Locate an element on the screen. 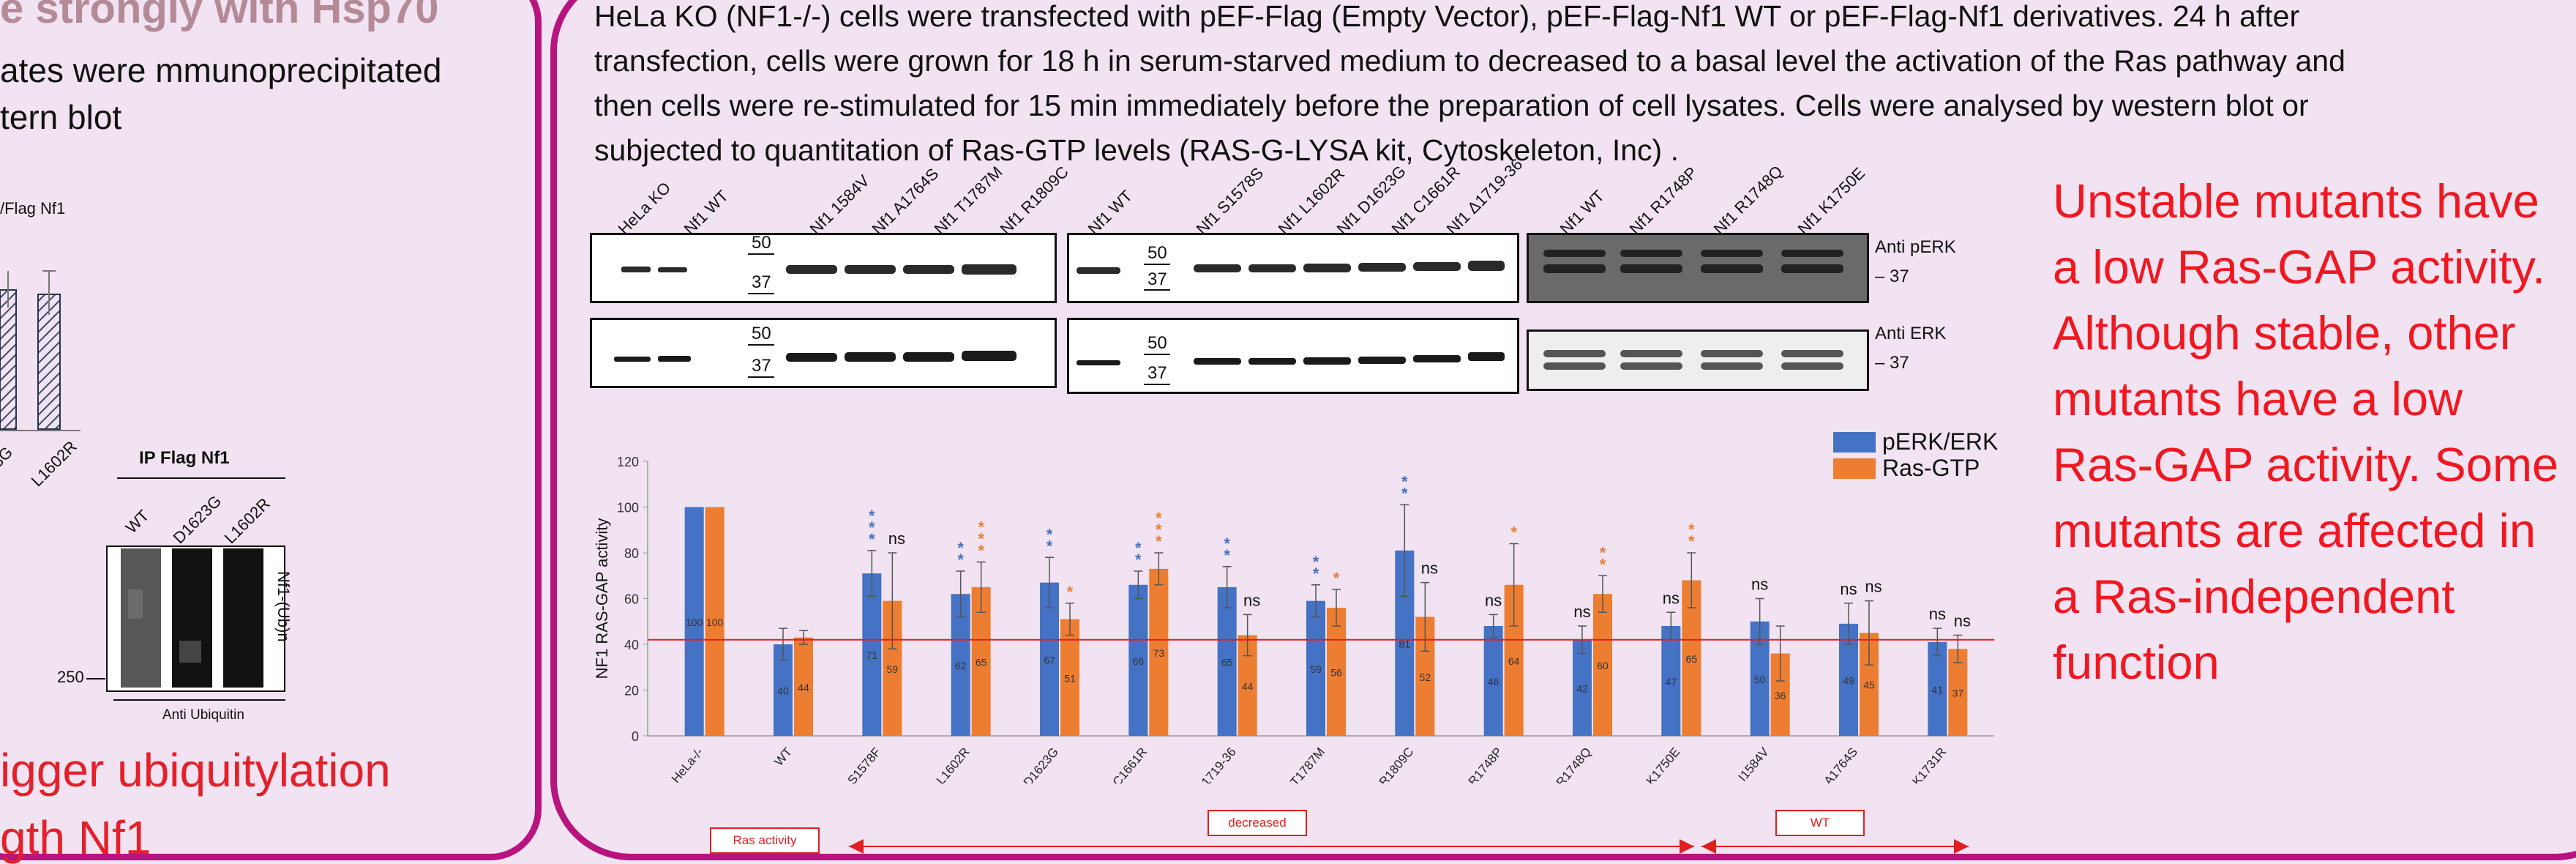 The image size is (2576, 864). side-marker-37: – 37 is located at coordinates (1892, 363).